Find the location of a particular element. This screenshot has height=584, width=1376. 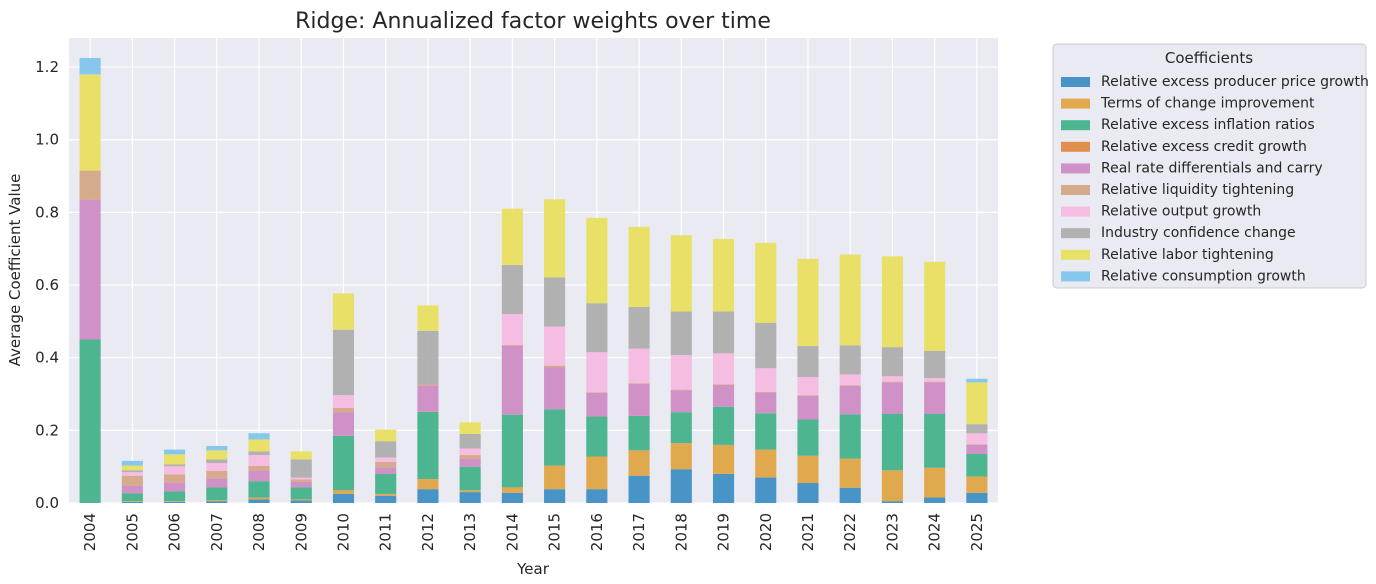

legend-label-s7: Industry confidence change is located at coordinates (1198, 233).